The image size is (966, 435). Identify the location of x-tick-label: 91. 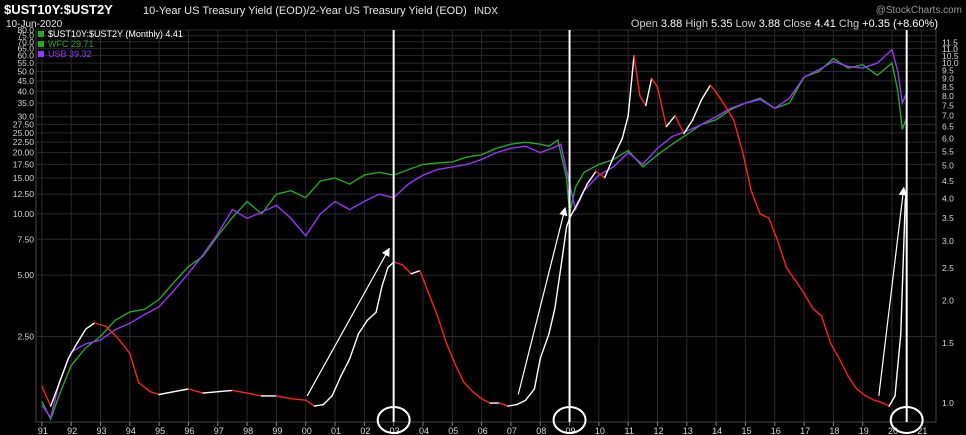
(43, 430).